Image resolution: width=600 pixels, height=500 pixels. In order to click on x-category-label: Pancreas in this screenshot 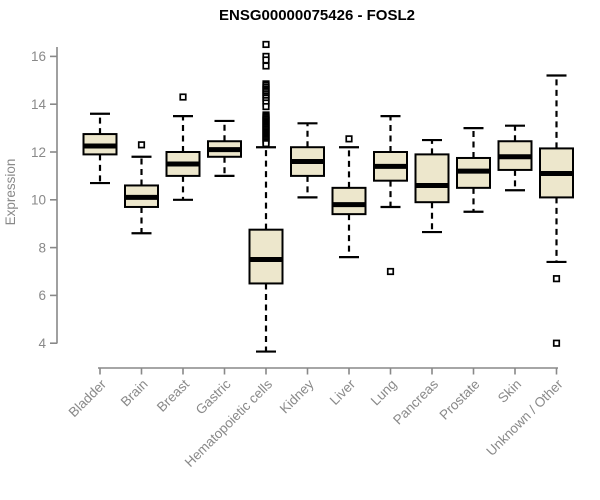, I will do `click(415, 401)`.